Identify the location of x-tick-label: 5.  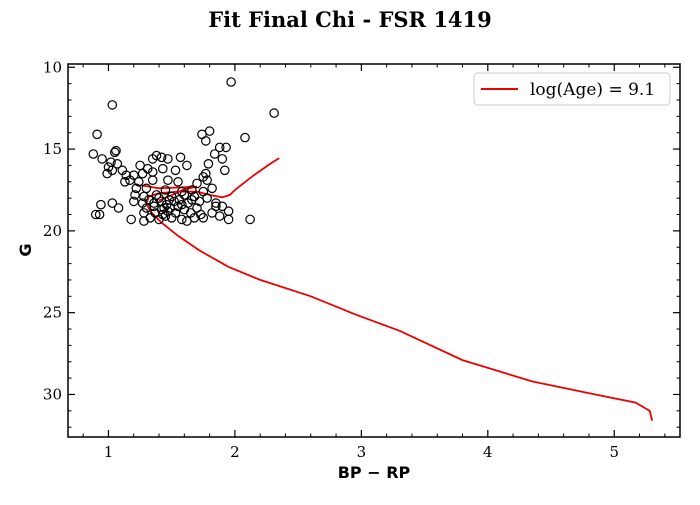
(614, 452).